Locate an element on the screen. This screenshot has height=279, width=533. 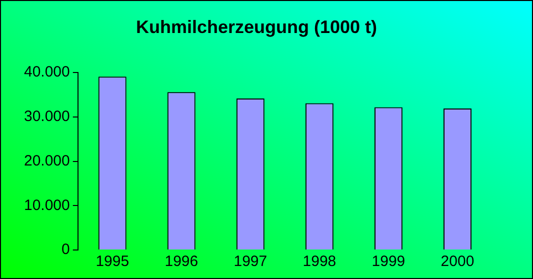
y-tick-label: 40.000 is located at coordinates (47, 72).